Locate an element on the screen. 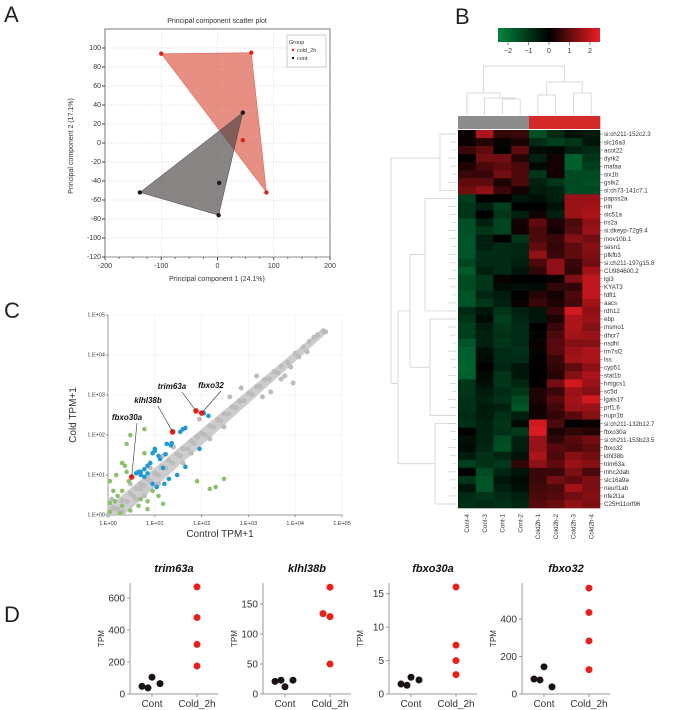  row-label: nsdhl is located at coordinates (611, 343).